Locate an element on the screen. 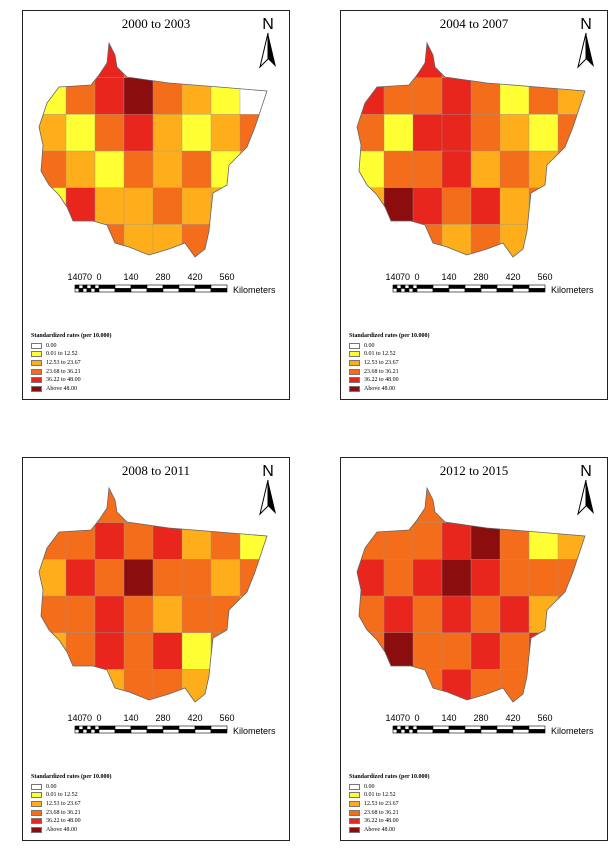  scale-tick-label: 420 is located at coordinates (512, 277).